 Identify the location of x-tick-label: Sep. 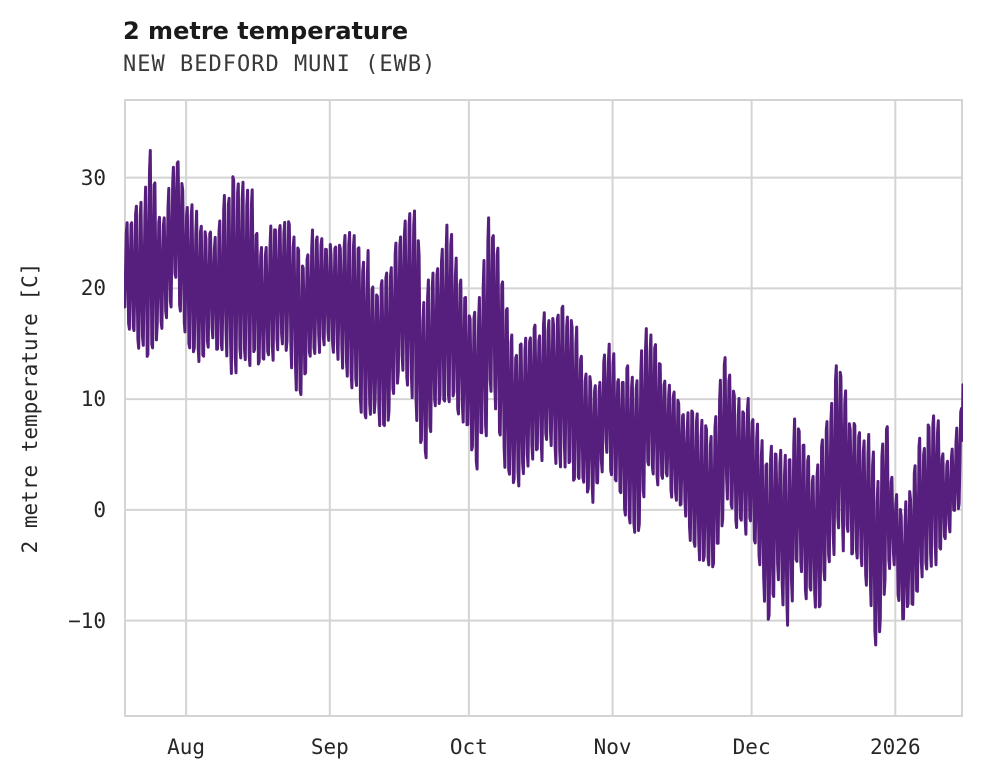
(329, 747).